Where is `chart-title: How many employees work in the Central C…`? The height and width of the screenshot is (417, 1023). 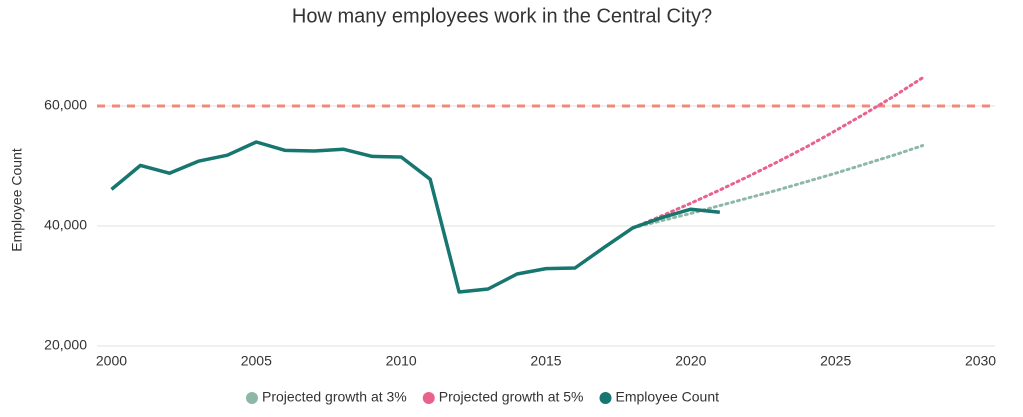 chart-title: How many employees work in the Central C… is located at coordinates (502, 16).